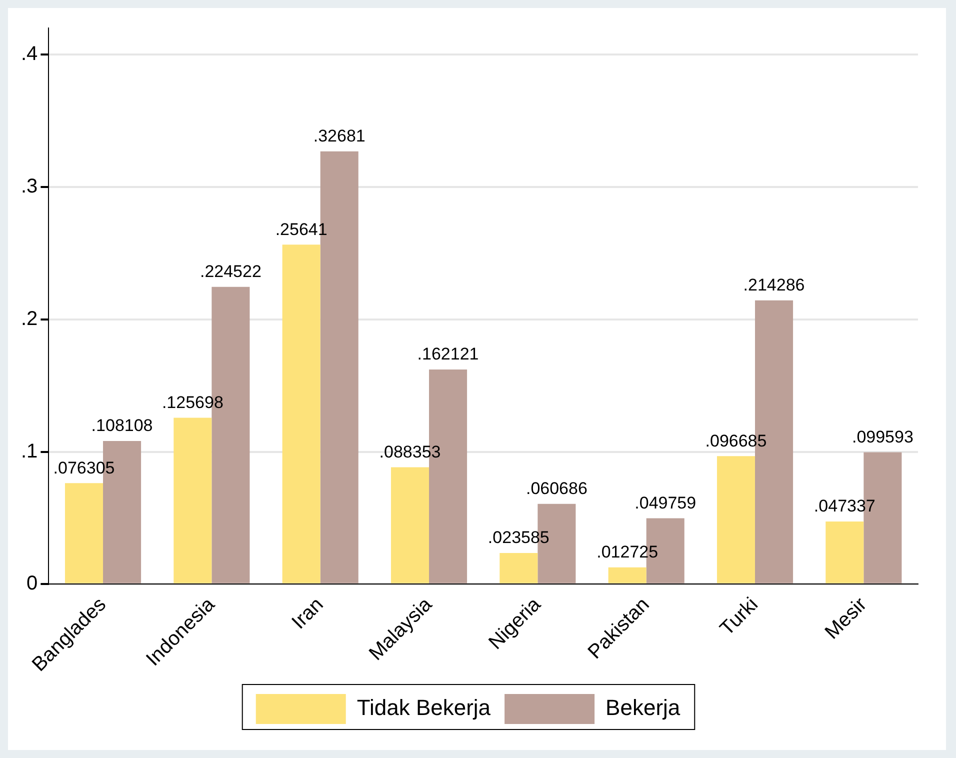 The width and height of the screenshot is (956, 758). Describe the element at coordinates (193, 402) in the screenshot. I see `data-label: .125698` at that location.